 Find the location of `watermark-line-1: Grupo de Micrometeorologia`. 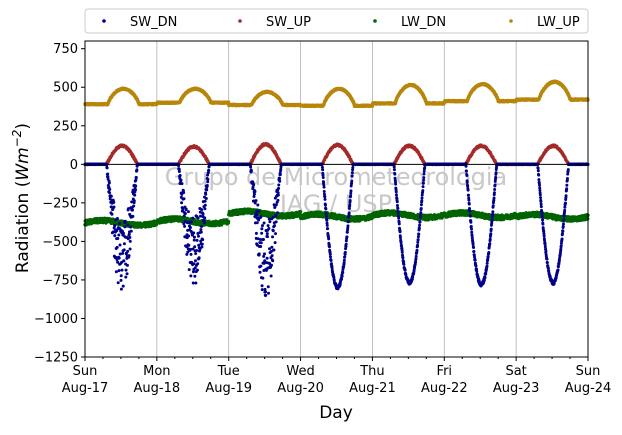

watermark-line-1: Grupo de Micrometeorologia is located at coordinates (336, 177).